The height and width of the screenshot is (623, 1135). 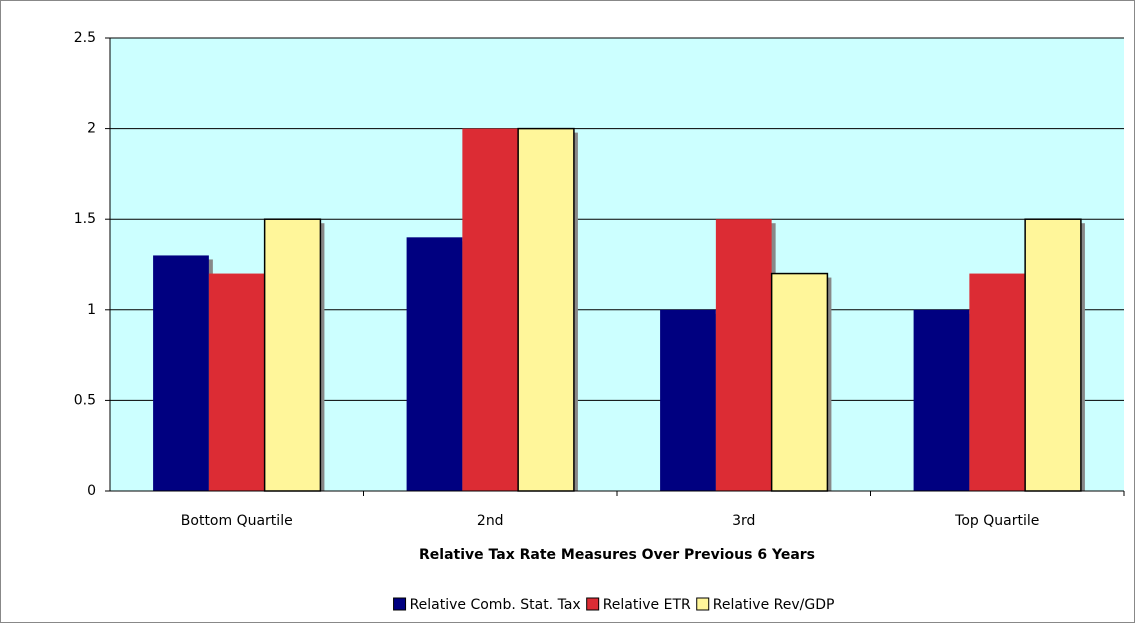 I want to click on legend-label: Relative Comb. Stat. Tax, so click(x=495, y=605).